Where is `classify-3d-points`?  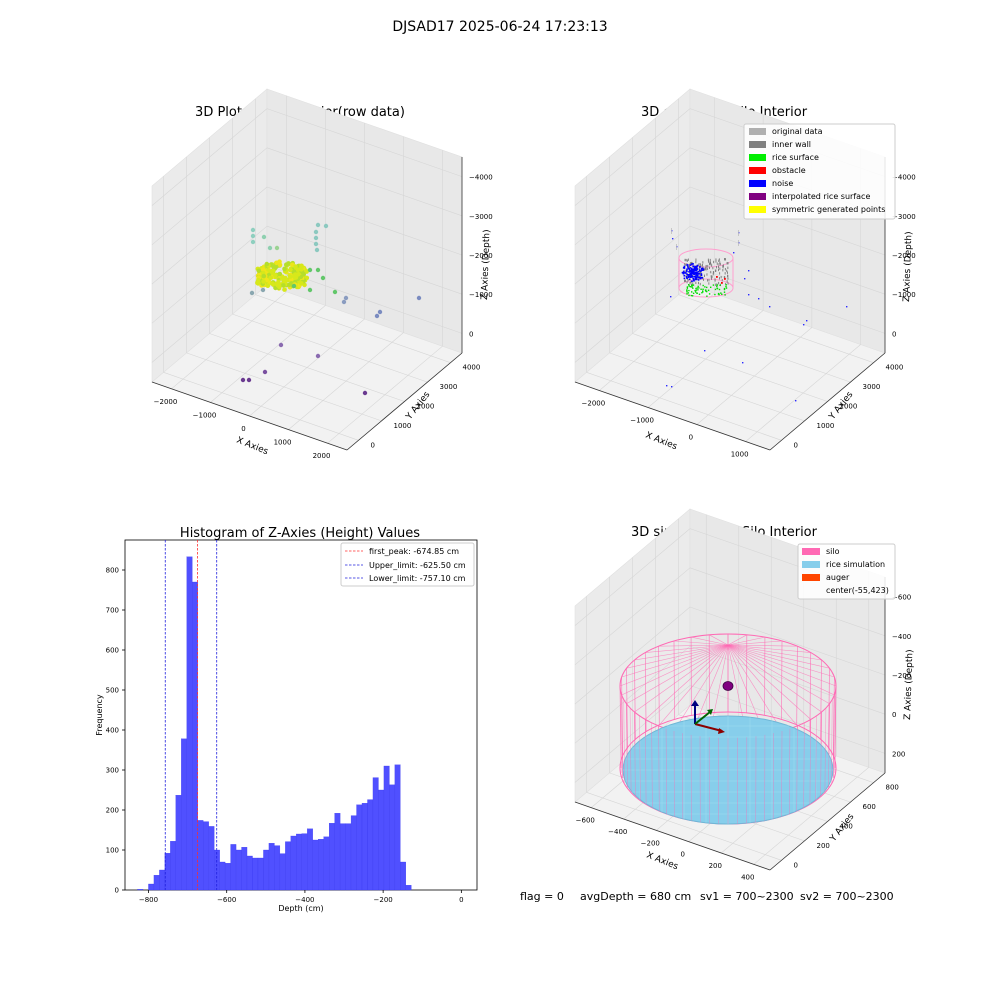 classify-3d-points is located at coordinates (757, 315).